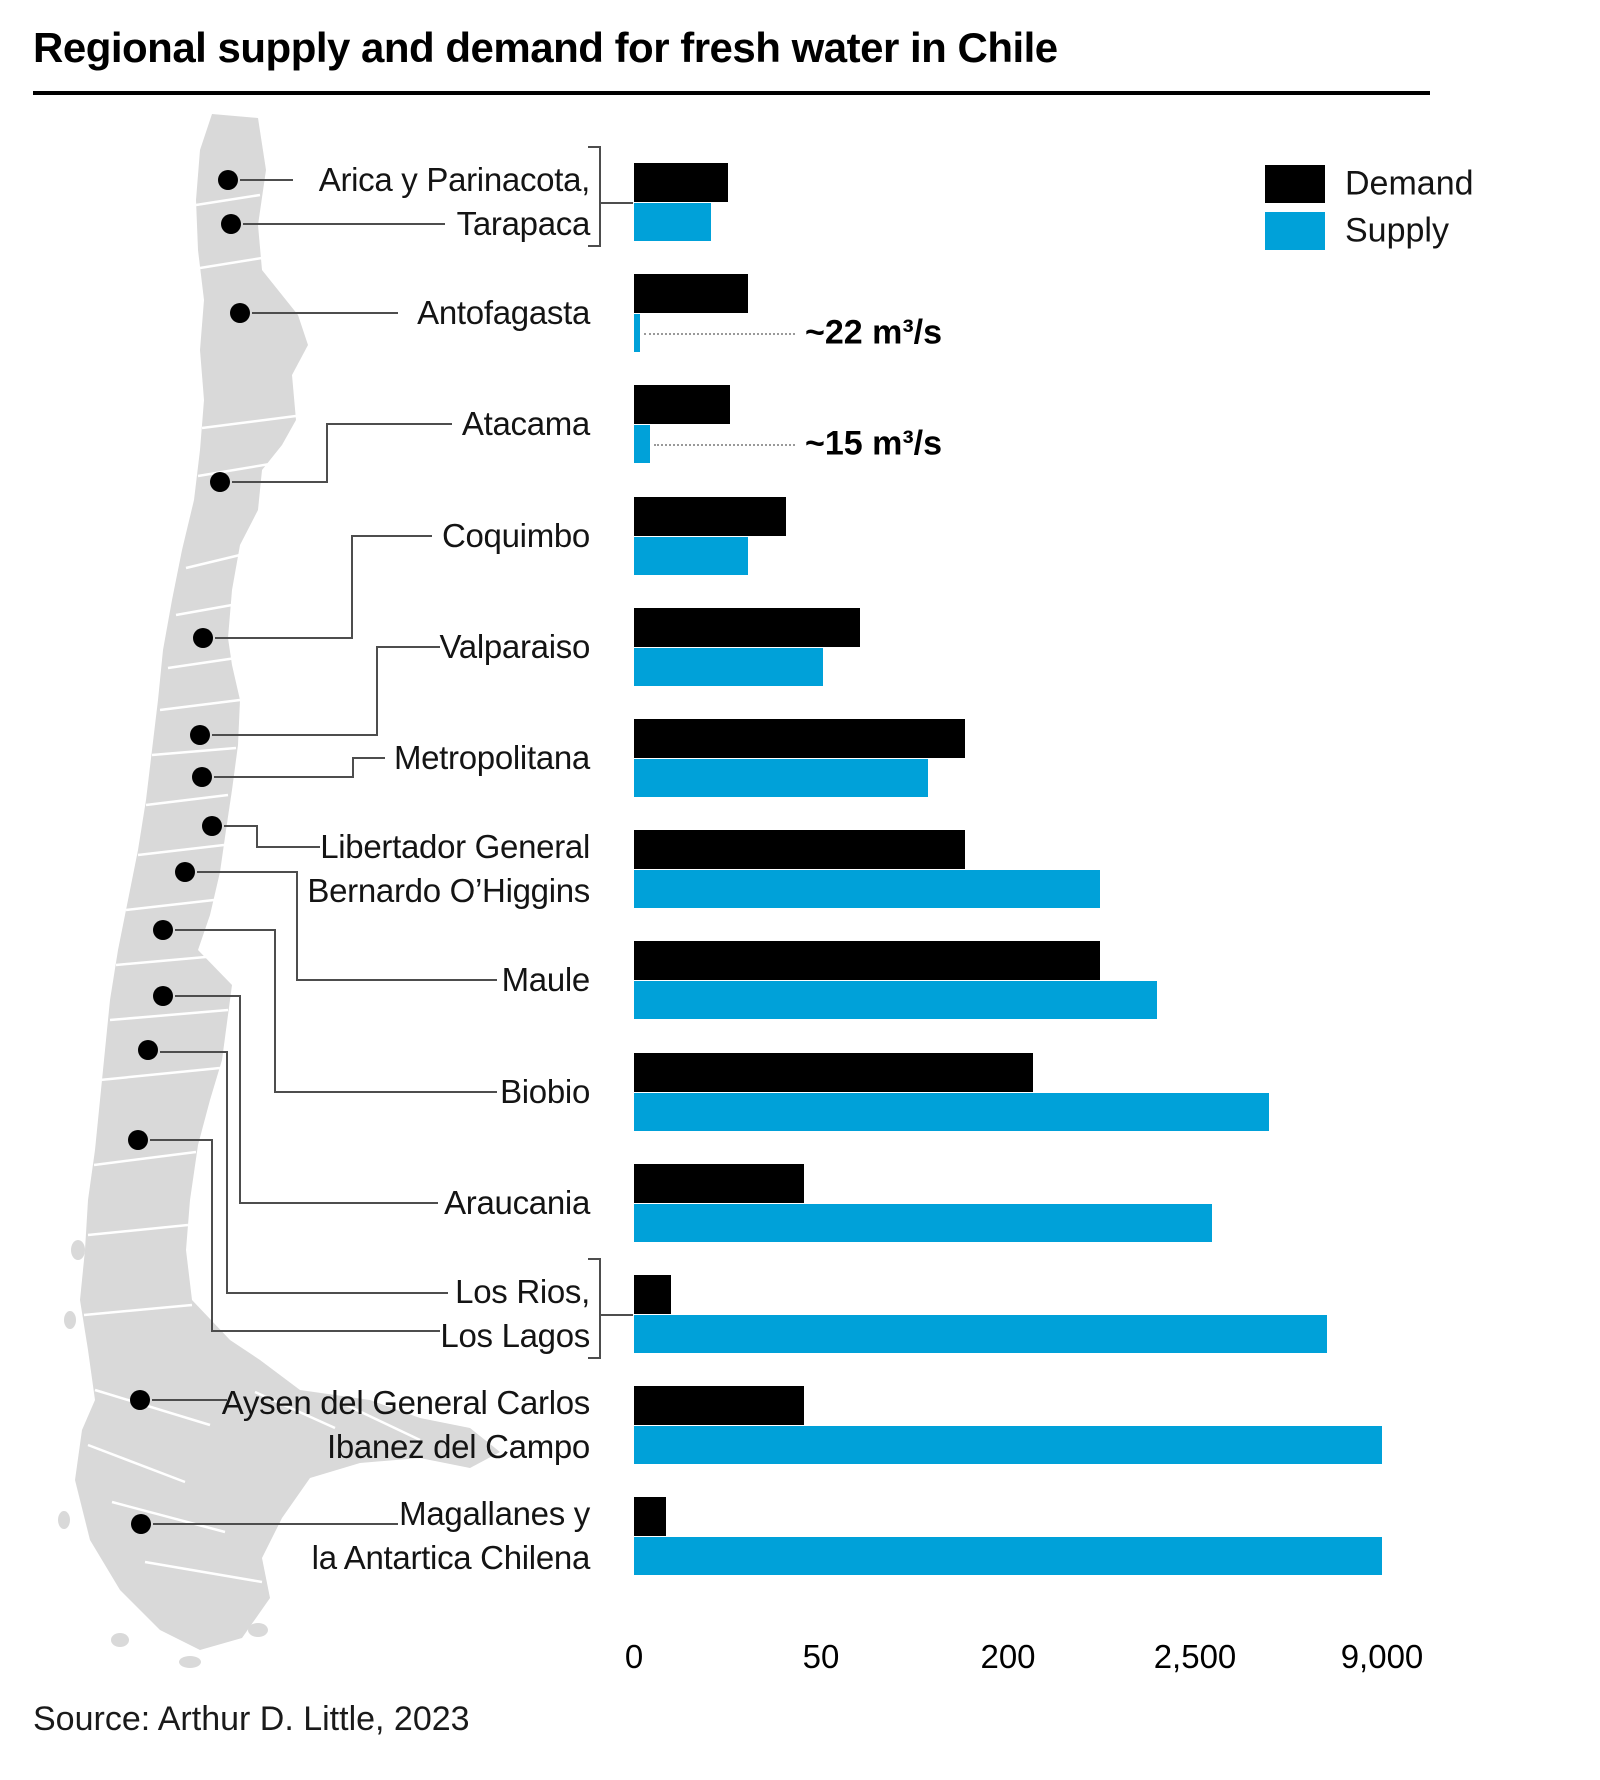 The image size is (1600, 1780). Describe the element at coordinates (515, 535) in the screenshot. I see `region-label: Coquimbo` at that location.